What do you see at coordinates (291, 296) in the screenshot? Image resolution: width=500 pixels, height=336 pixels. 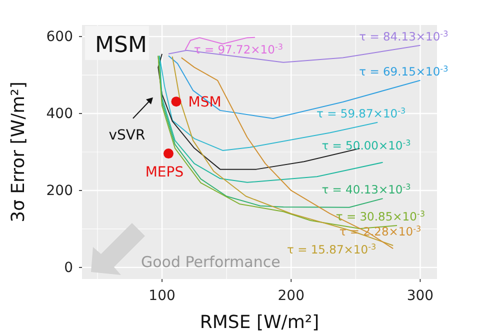 I see `x-tick-label: 200` at bounding box center [291, 296].